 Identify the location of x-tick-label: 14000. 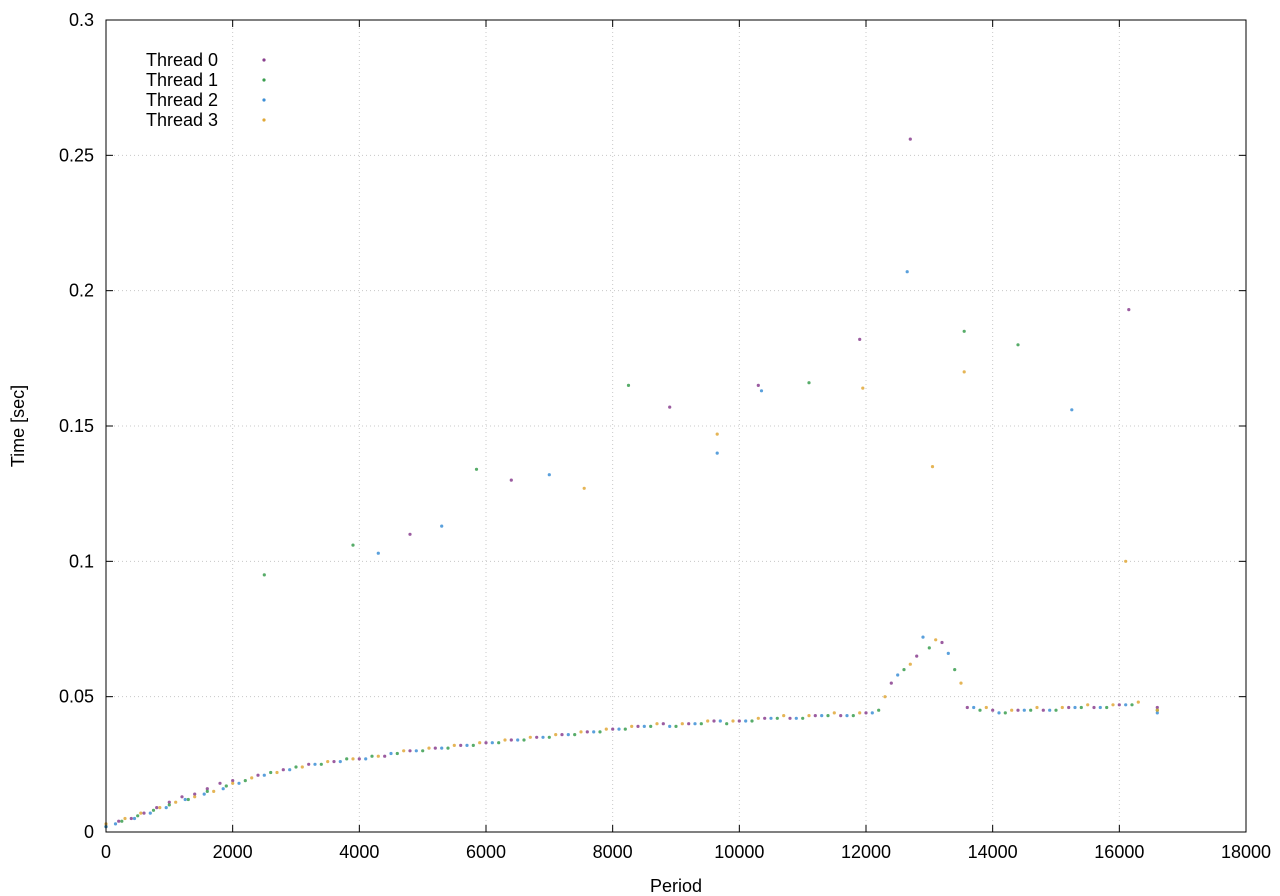
(993, 852).